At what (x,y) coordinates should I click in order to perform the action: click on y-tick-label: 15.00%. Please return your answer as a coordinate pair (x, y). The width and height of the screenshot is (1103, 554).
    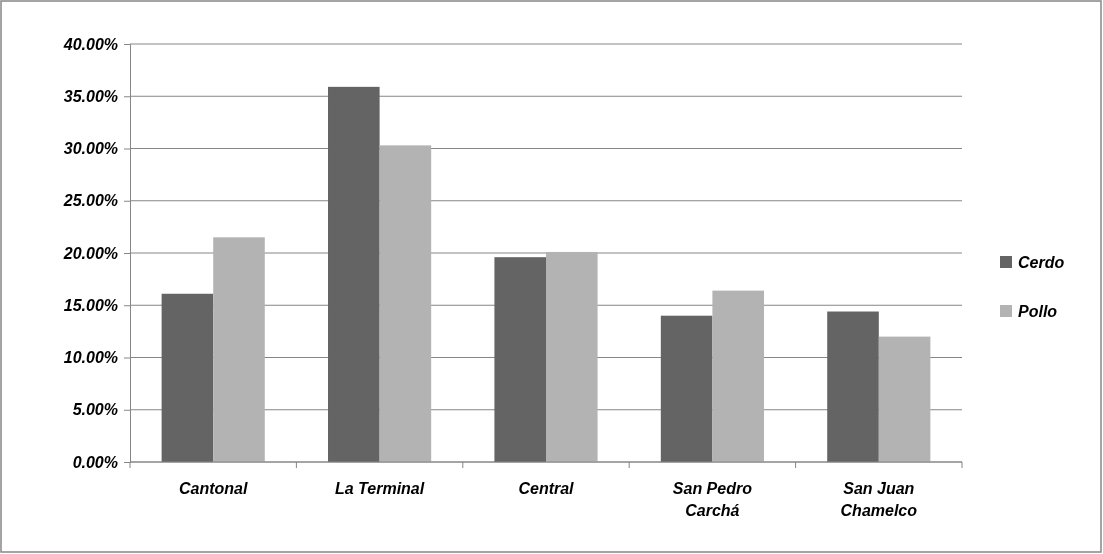
    Looking at the image, I should click on (90, 305).